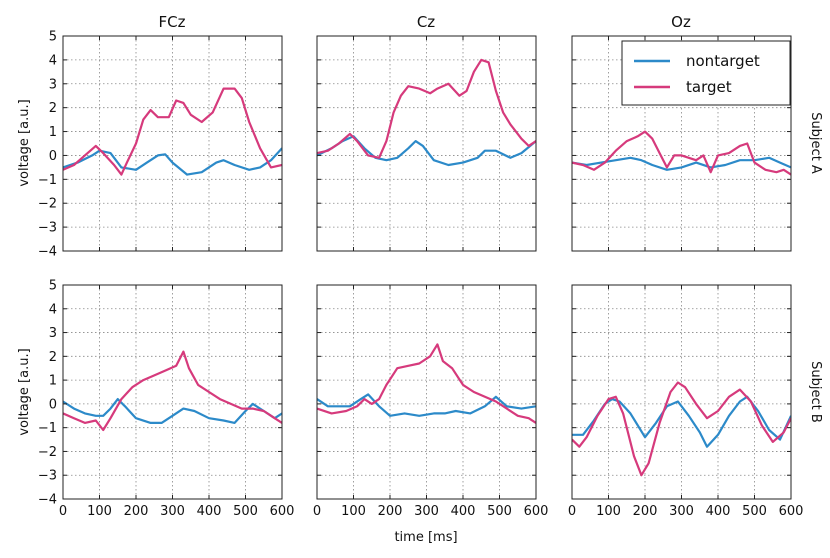 Image resolution: width=830 pixels, height=558 pixels. Describe the element at coordinates (815, 143) in the screenshot. I see `row-label-subject-a: Subject A` at that location.